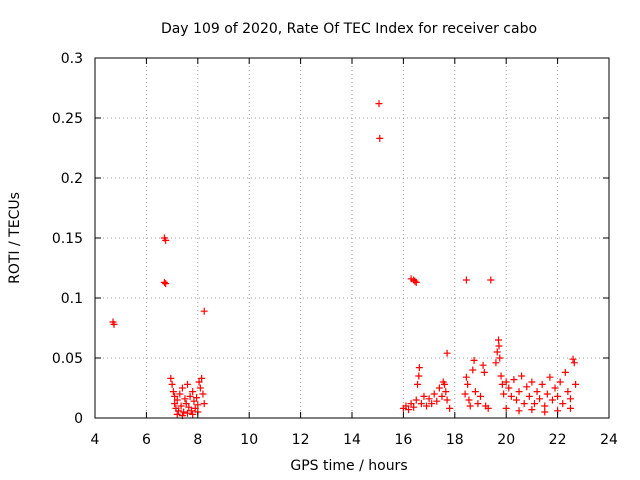 The image size is (640, 480). I want to click on x-tick-label: 10, so click(249, 440).